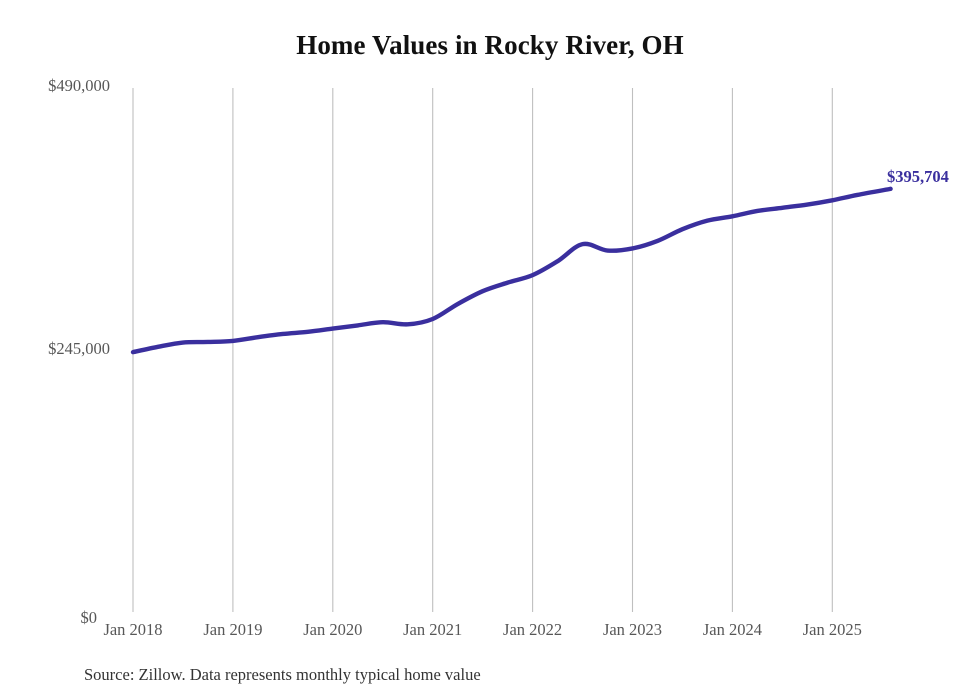 This screenshot has height=699, width=980. Describe the element at coordinates (79, 85) in the screenshot. I see `y-axis-tick-top: $490,000` at that location.